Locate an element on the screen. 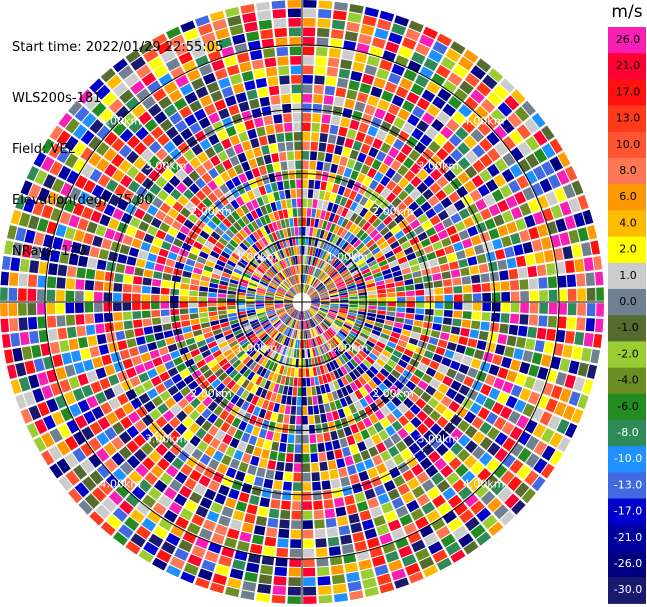  range-ring-label: 1.00km is located at coordinates (348, 347).